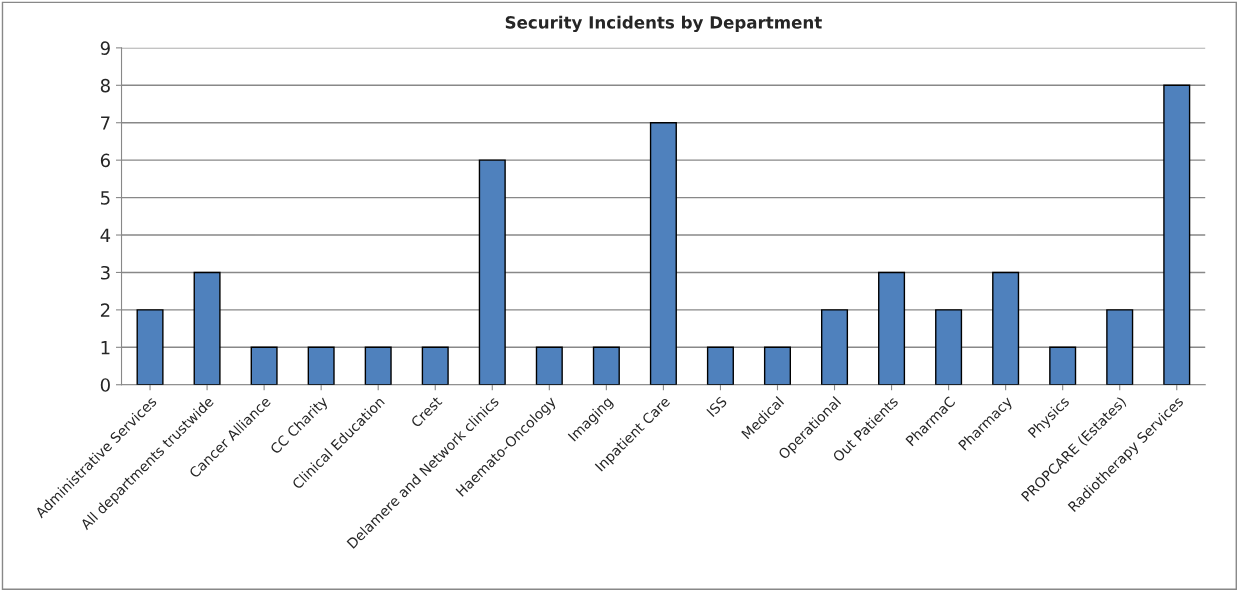 Image resolution: width=1240 pixels, height=591 pixels. I want to click on y-tick-label: 8, so click(105, 85).